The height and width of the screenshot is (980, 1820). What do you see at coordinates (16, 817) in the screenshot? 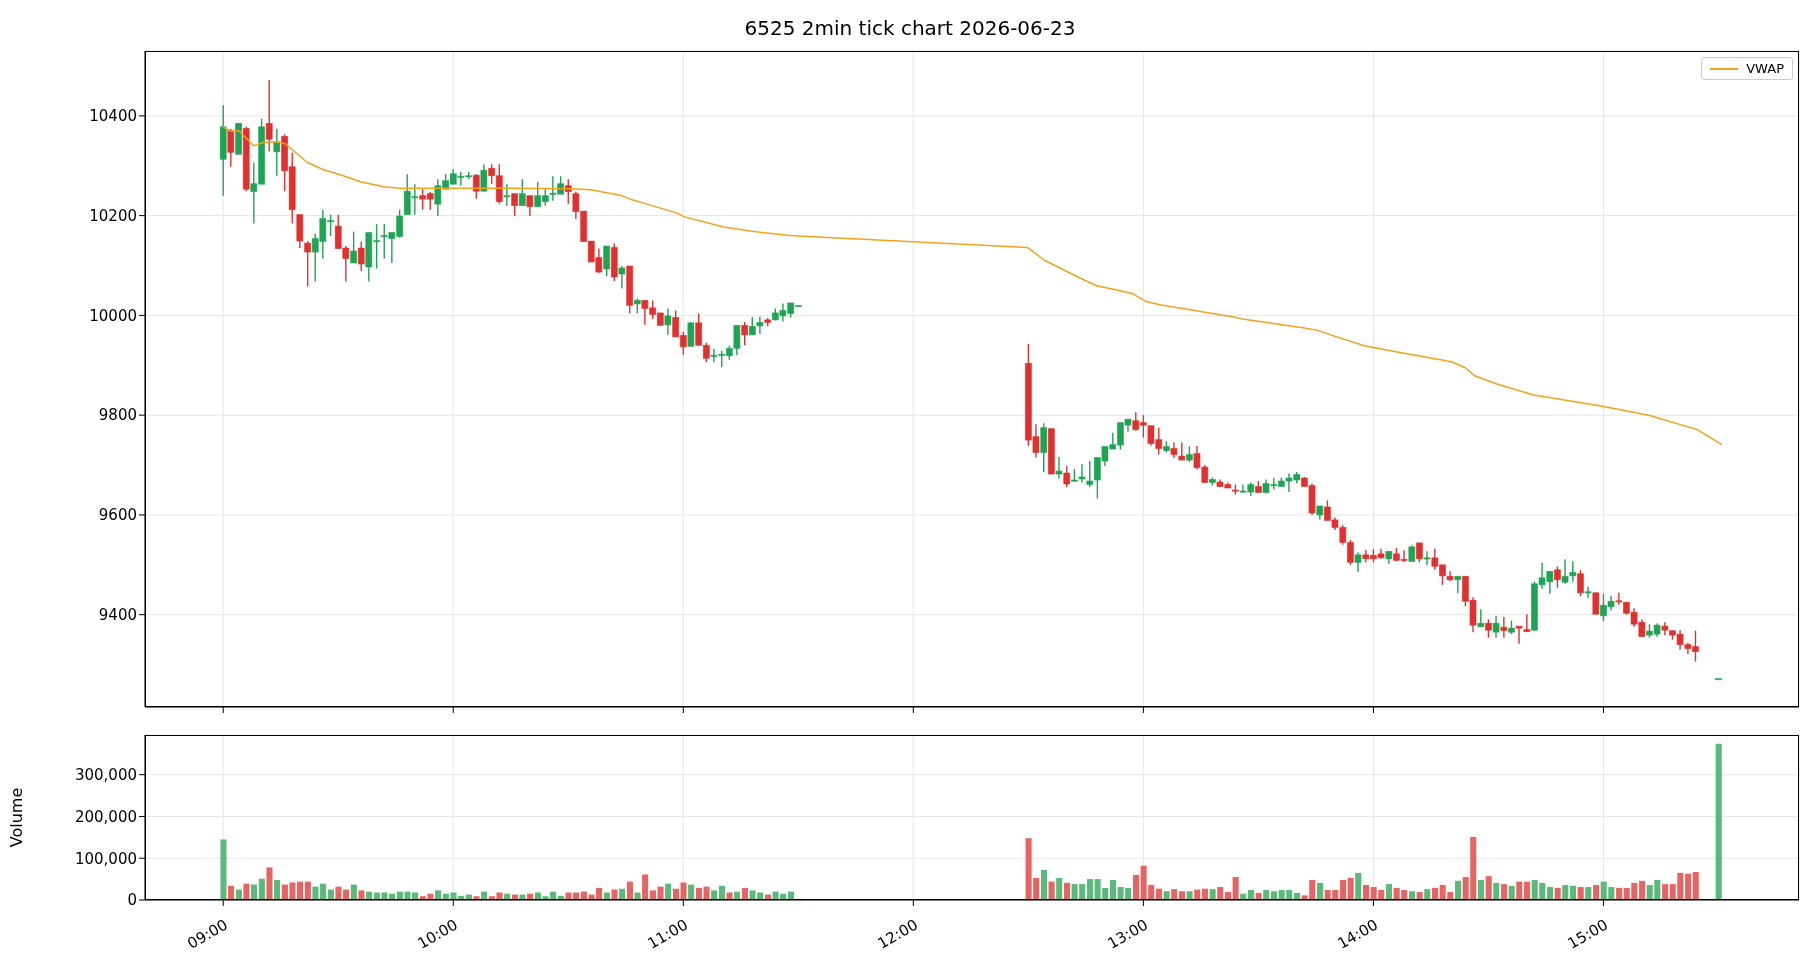
I see `y-axis-title: Volume` at bounding box center [16, 817].